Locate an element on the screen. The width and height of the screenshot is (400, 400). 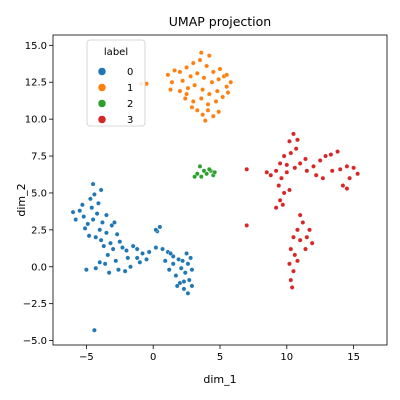
legend: label 0 1 2 3 is located at coordinates (116, 83).